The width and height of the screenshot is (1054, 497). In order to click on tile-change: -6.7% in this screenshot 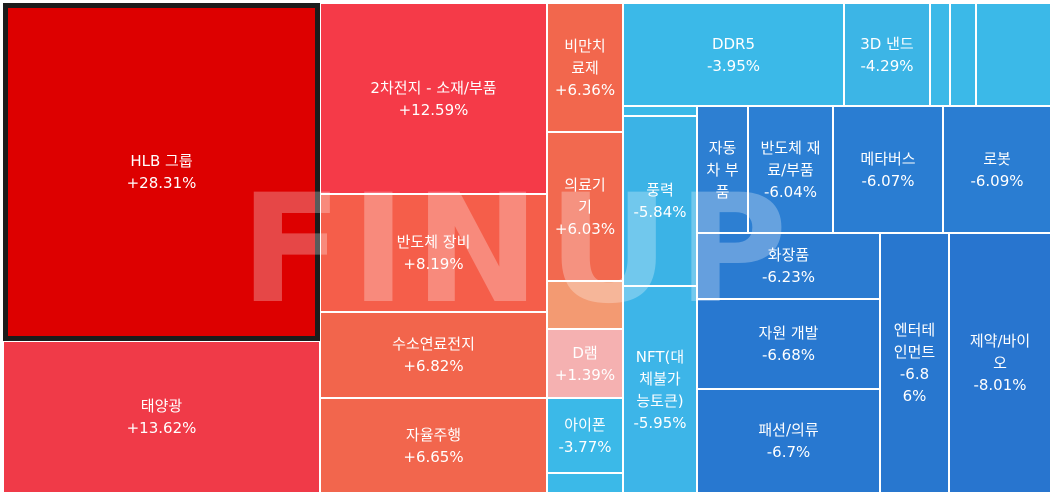, I will do `click(788, 452)`.